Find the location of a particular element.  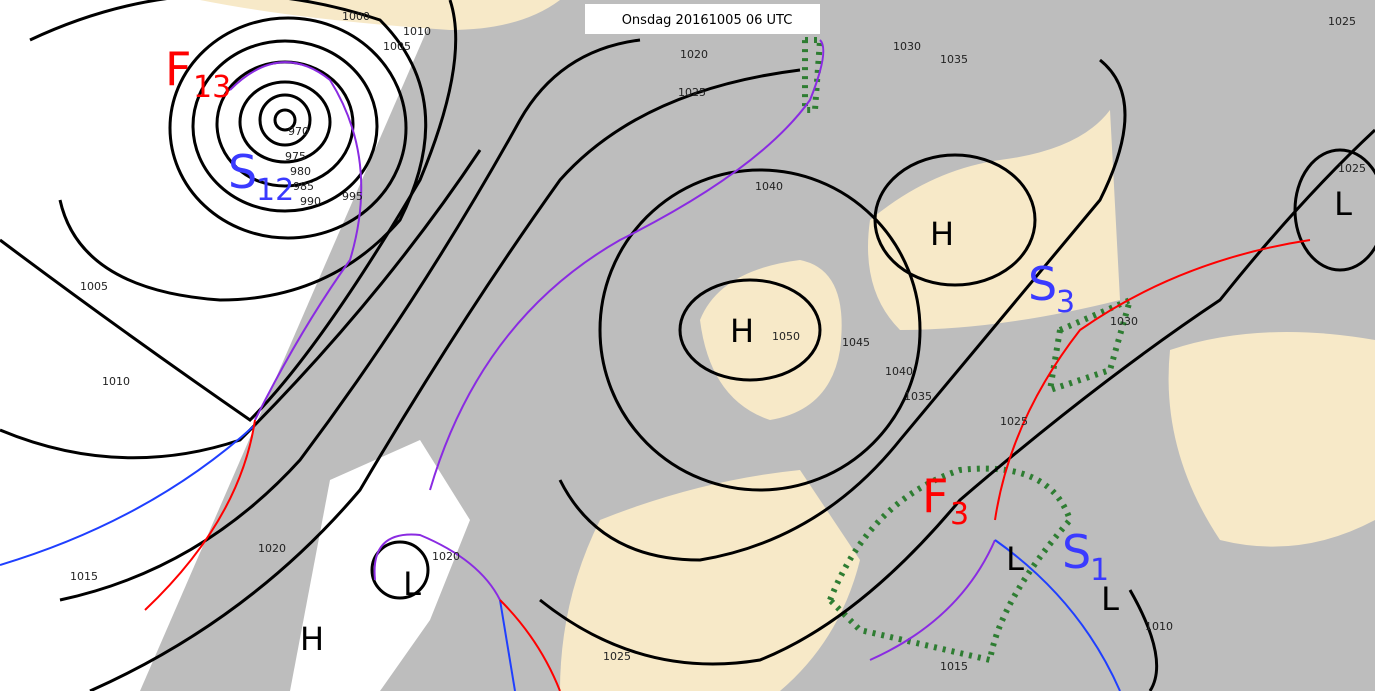

system-index: 12 is located at coordinates (275, 190).